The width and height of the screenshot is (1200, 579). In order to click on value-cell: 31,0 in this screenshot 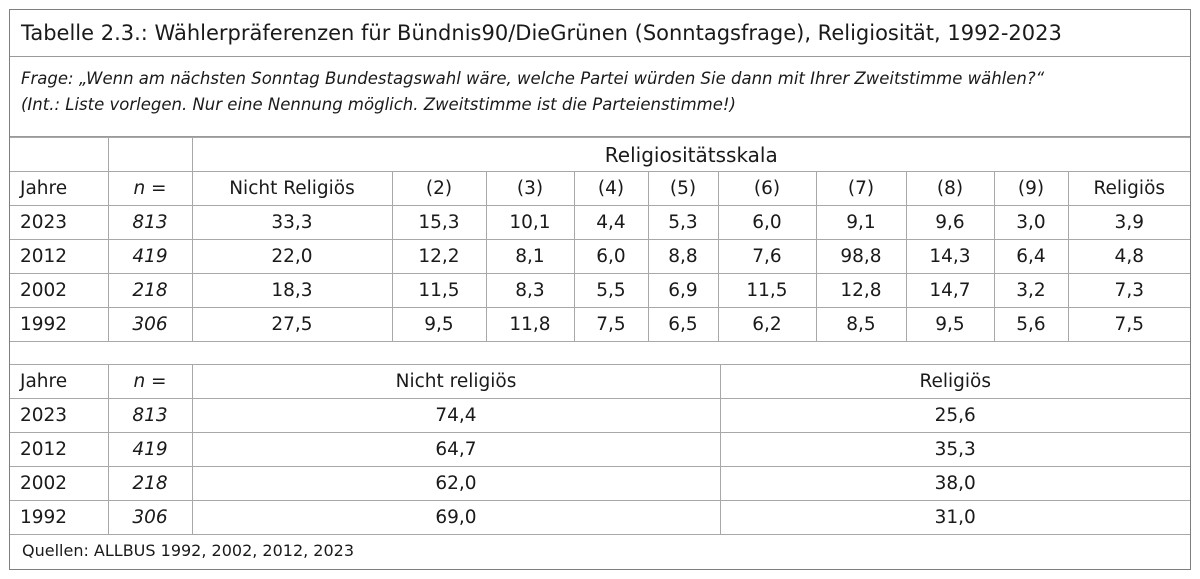, I will do `click(954, 517)`.